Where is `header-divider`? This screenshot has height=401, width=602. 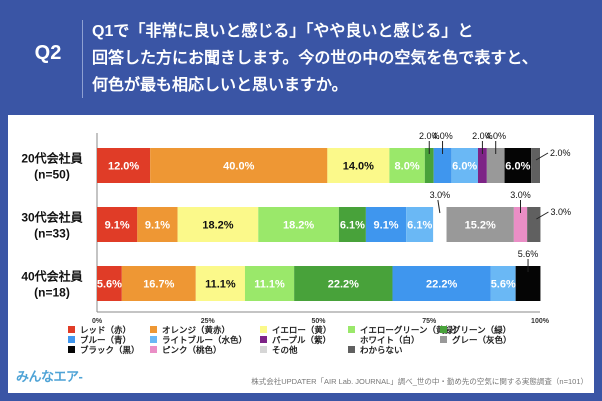
header-divider is located at coordinates (82, 59).